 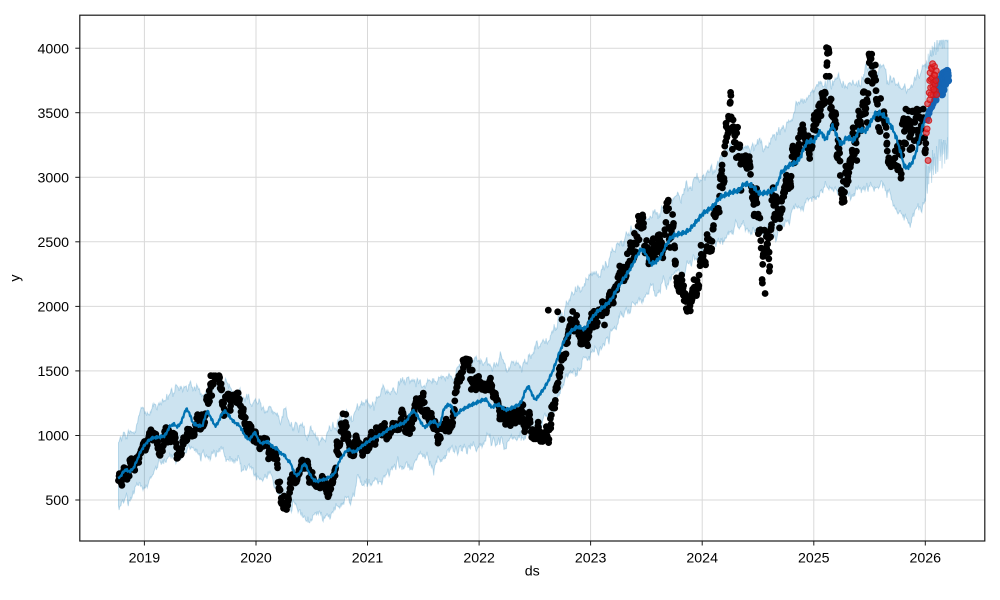 What do you see at coordinates (926, 558) in the screenshot?
I see `svg-text: 2026` at bounding box center [926, 558].